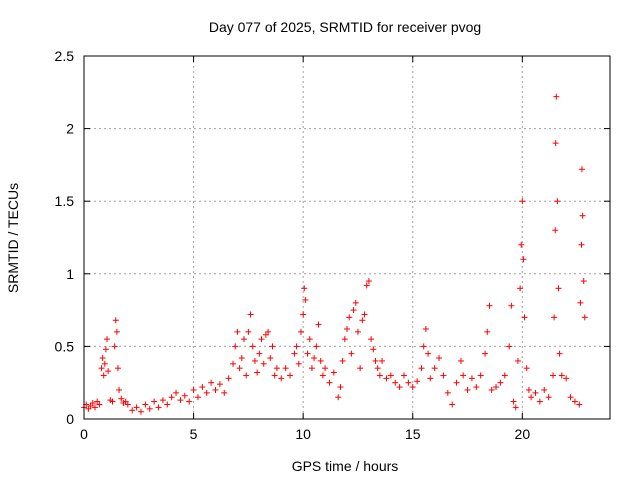 The image size is (640, 480). I want to click on y-tick-label: 2.5, so click(65, 56).